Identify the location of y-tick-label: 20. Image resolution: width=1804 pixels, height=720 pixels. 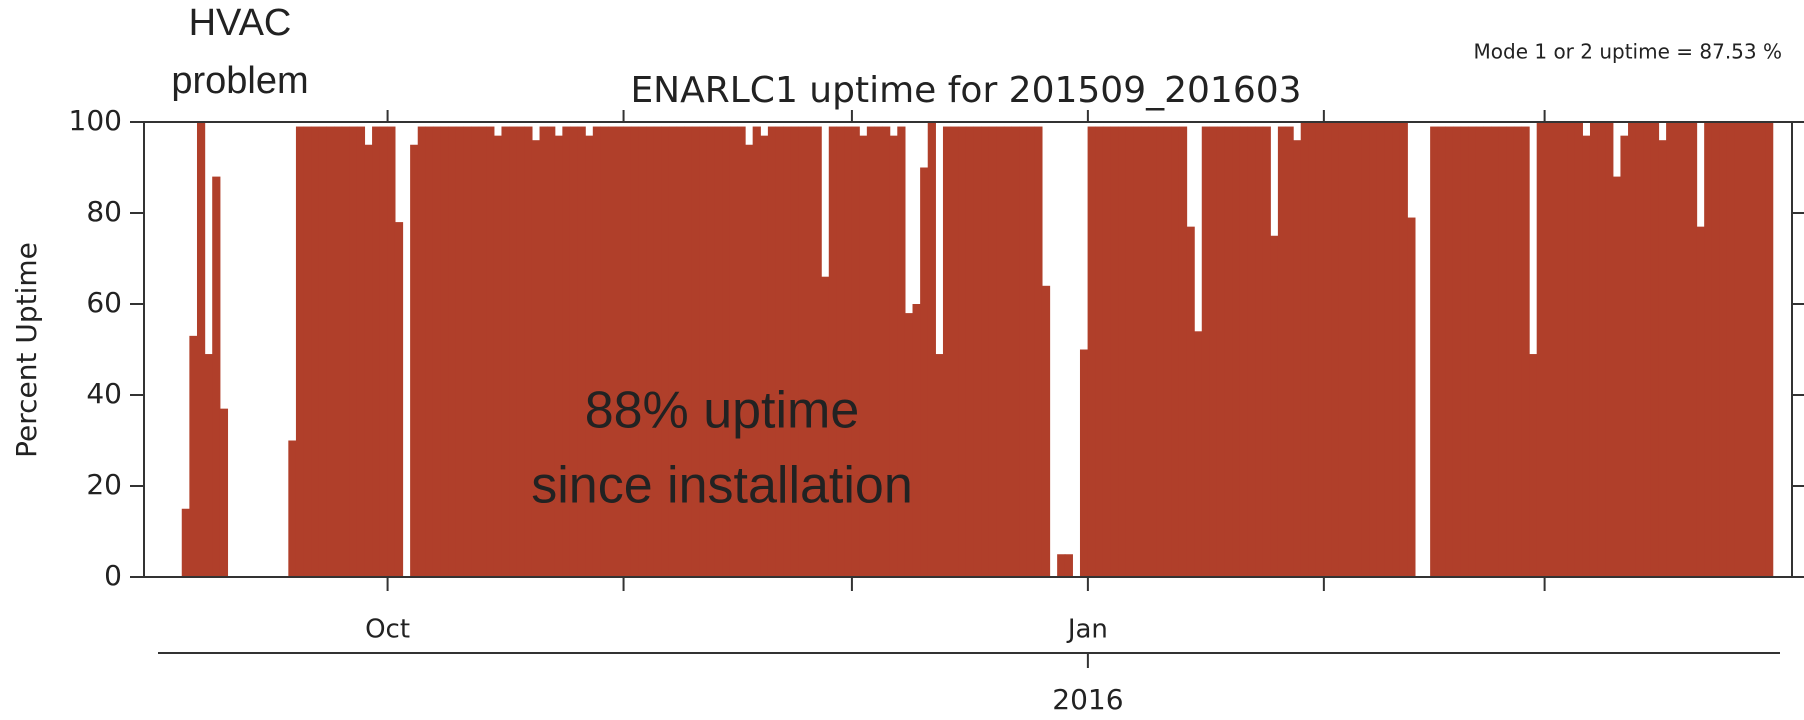
(104, 484).